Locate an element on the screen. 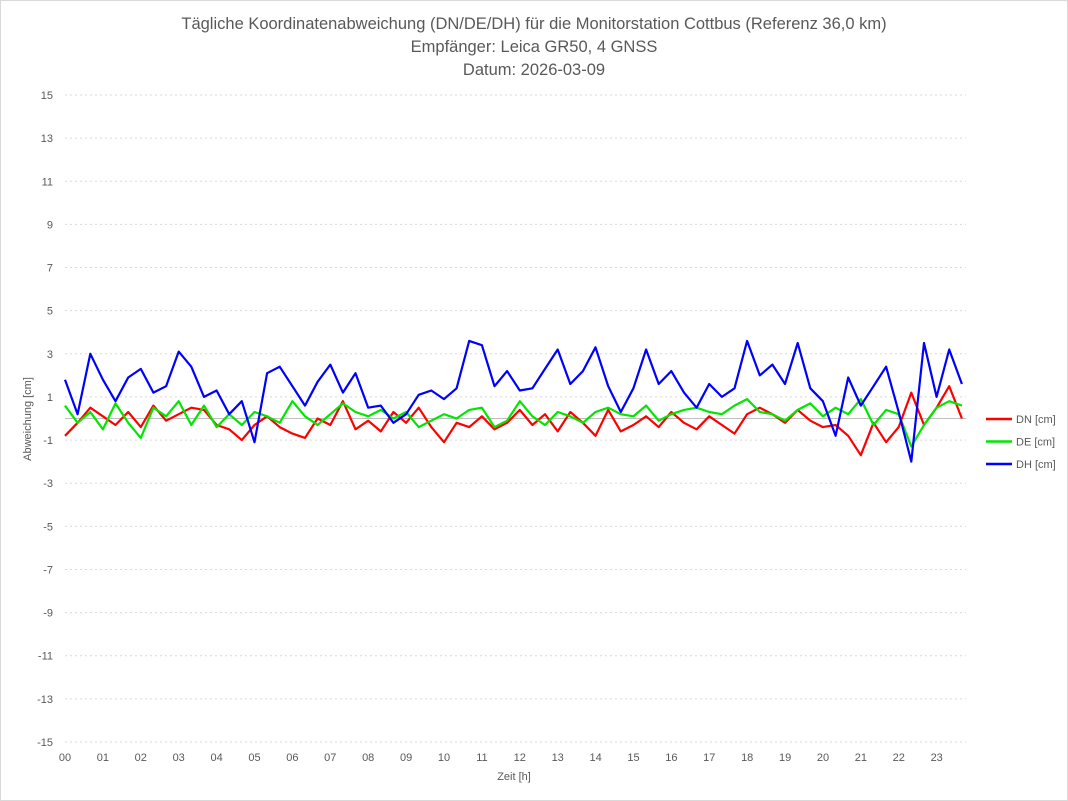 Image resolution: width=1068 pixels, height=801 pixels. y-tick-label: 7 is located at coordinates (50, 269).